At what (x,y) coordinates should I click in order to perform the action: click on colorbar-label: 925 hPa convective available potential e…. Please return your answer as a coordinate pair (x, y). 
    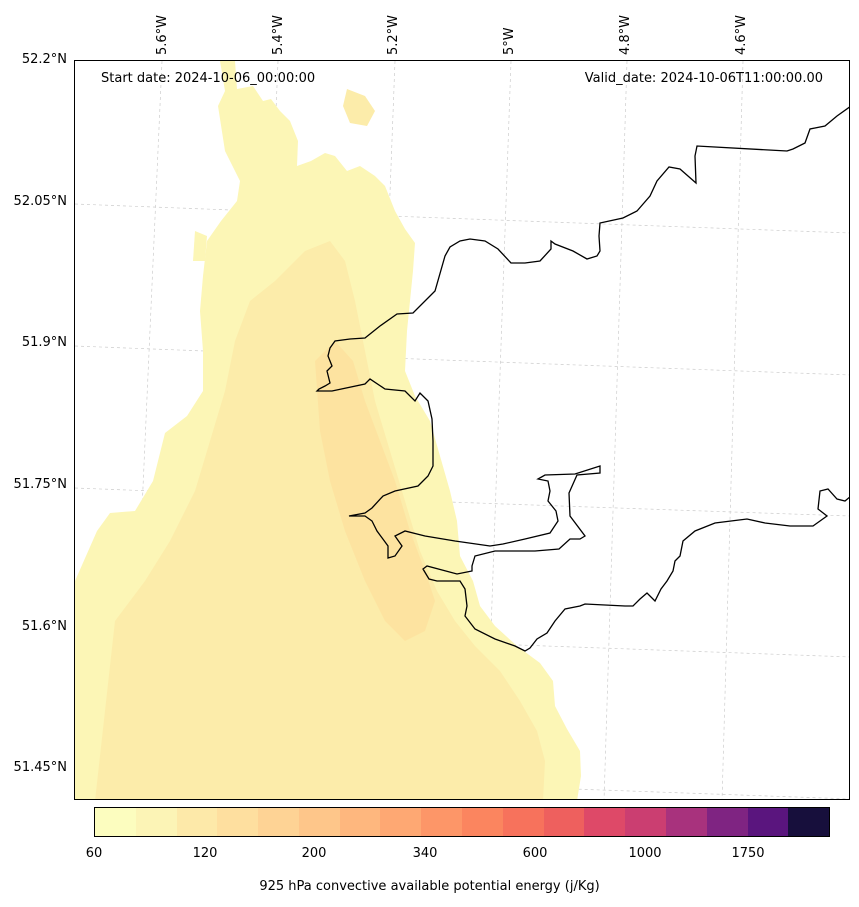
    Looking at the image, I should click on (429, 886).